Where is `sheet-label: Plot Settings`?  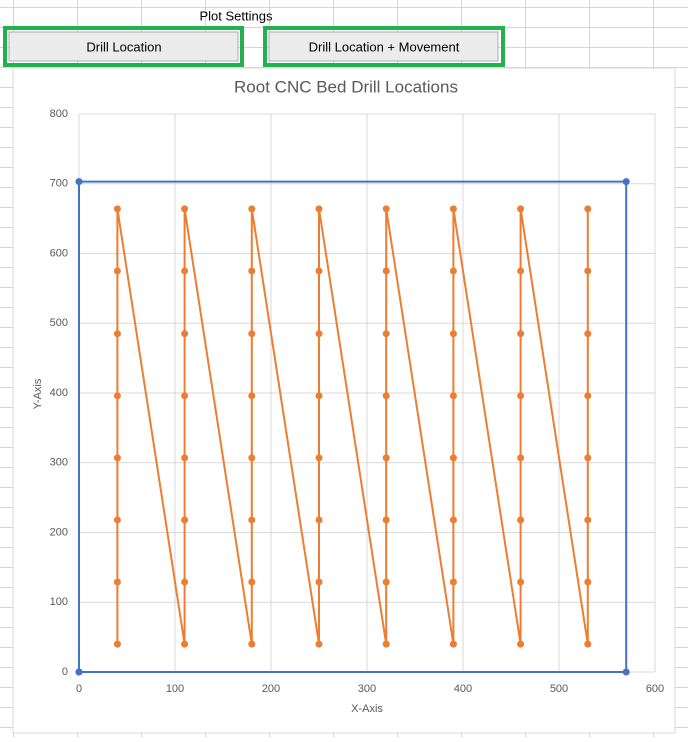 sheet-label: Plot Settings is located at coordinates (236, 15).